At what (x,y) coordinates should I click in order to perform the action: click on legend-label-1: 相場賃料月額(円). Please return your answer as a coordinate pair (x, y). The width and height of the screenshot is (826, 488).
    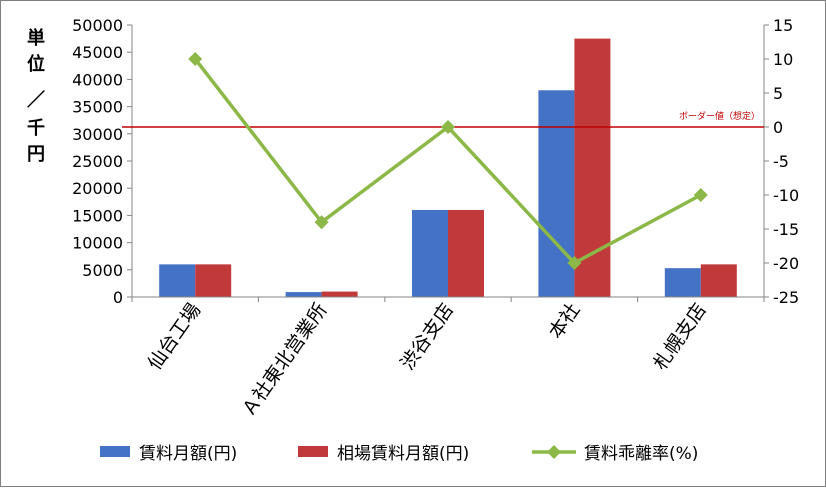
    Looking at the image, I should click on (403, 454).